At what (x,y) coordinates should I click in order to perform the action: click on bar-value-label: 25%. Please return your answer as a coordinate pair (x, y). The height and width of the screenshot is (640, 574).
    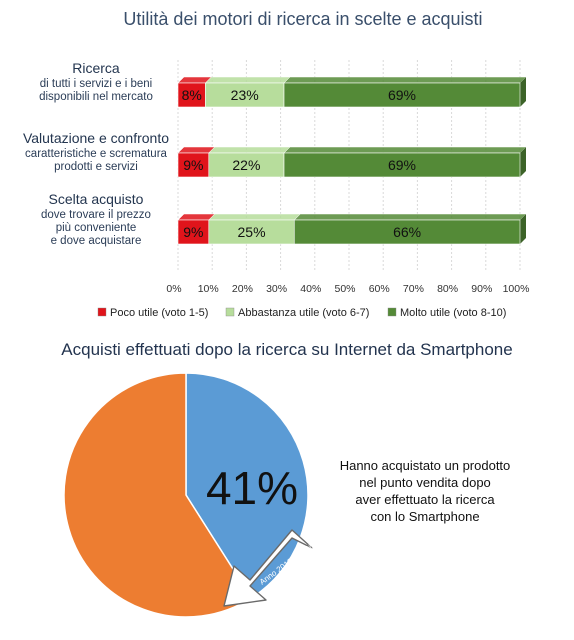
    Looking at the image, I should click on (252, 232).